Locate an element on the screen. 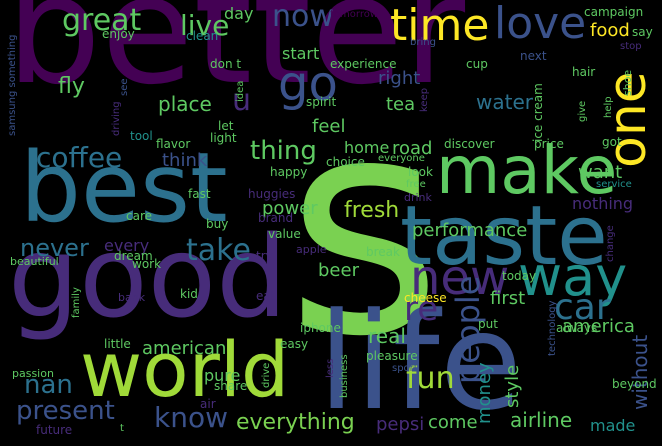  word-present: present is located at coordinates (65, 411).